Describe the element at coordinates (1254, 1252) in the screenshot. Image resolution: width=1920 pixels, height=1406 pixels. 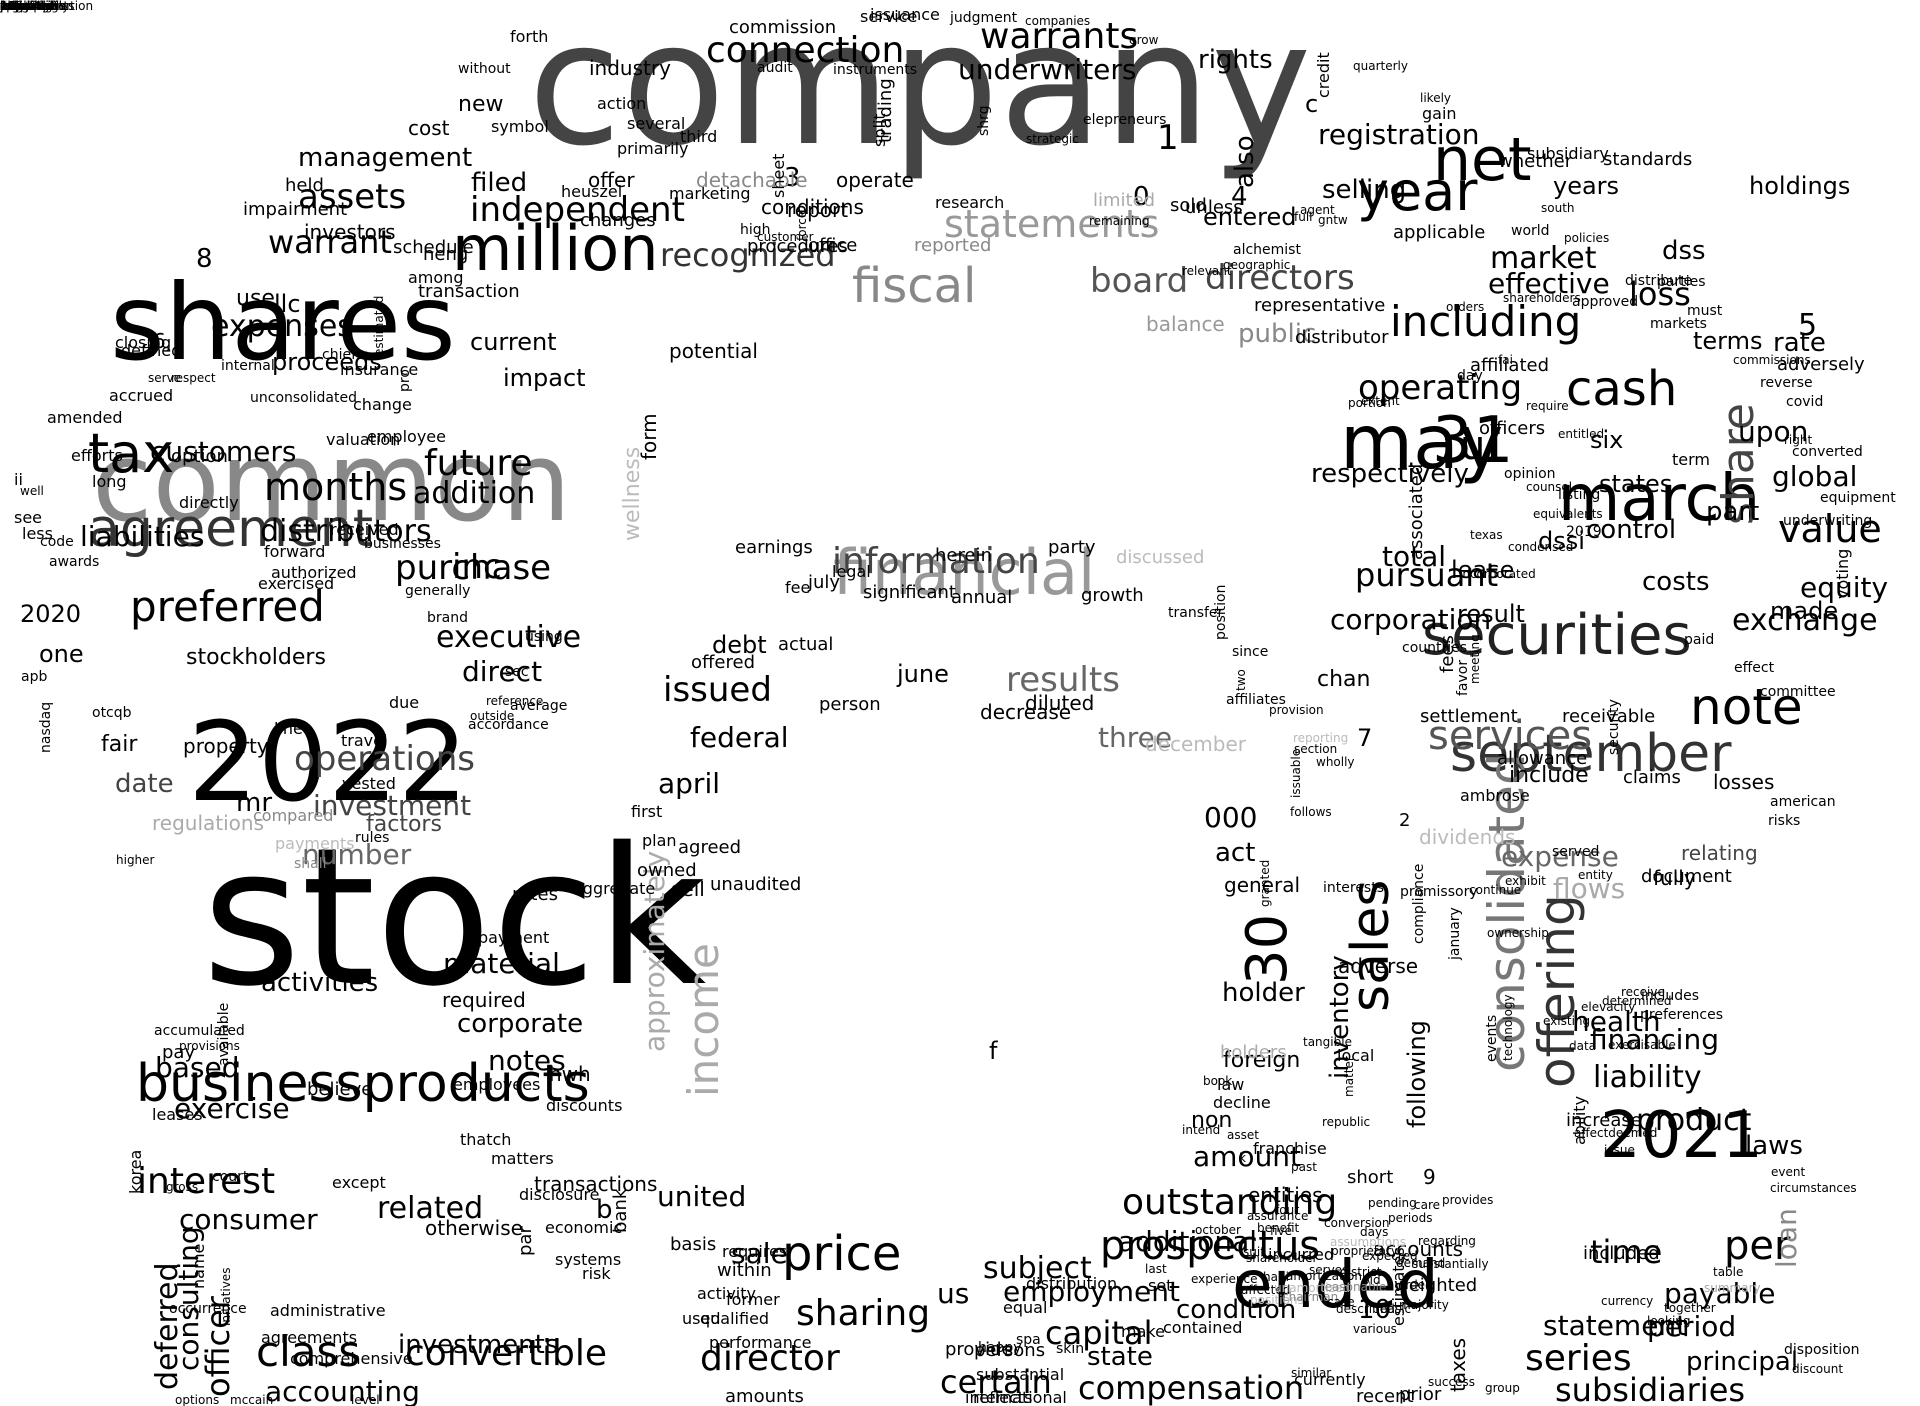
I see `word-suit: suit` at that location.